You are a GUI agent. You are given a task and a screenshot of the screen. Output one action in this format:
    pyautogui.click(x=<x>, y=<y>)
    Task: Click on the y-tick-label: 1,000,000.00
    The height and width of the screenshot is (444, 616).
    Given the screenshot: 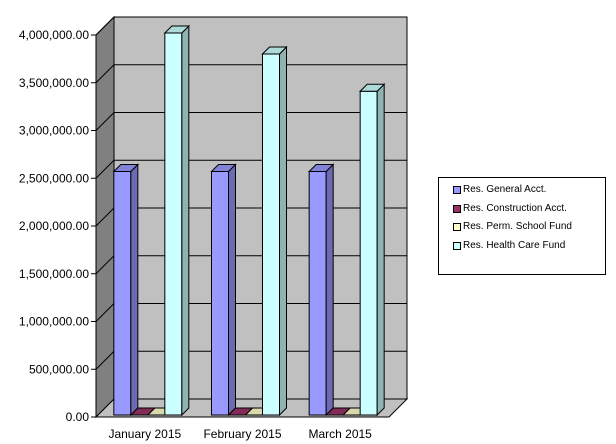 What is the action you would take?
    pyautogui.click(x=54, y=322)
    